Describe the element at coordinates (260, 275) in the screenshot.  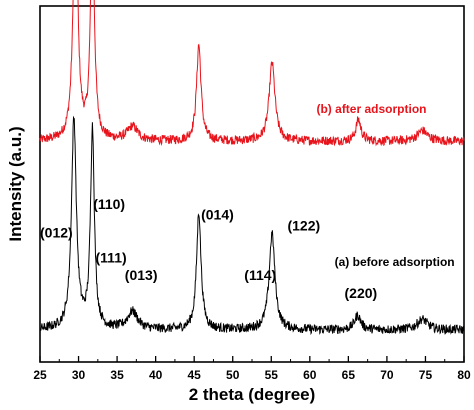
I see `peak-label: (114)` at that location.